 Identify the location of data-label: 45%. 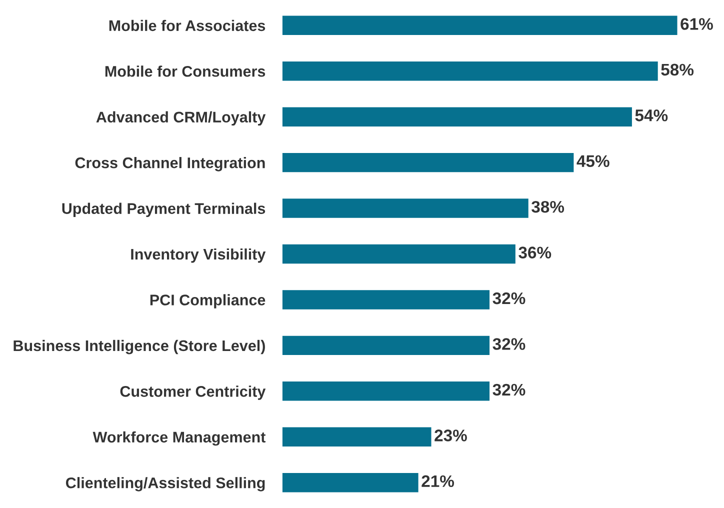
(593, 161).